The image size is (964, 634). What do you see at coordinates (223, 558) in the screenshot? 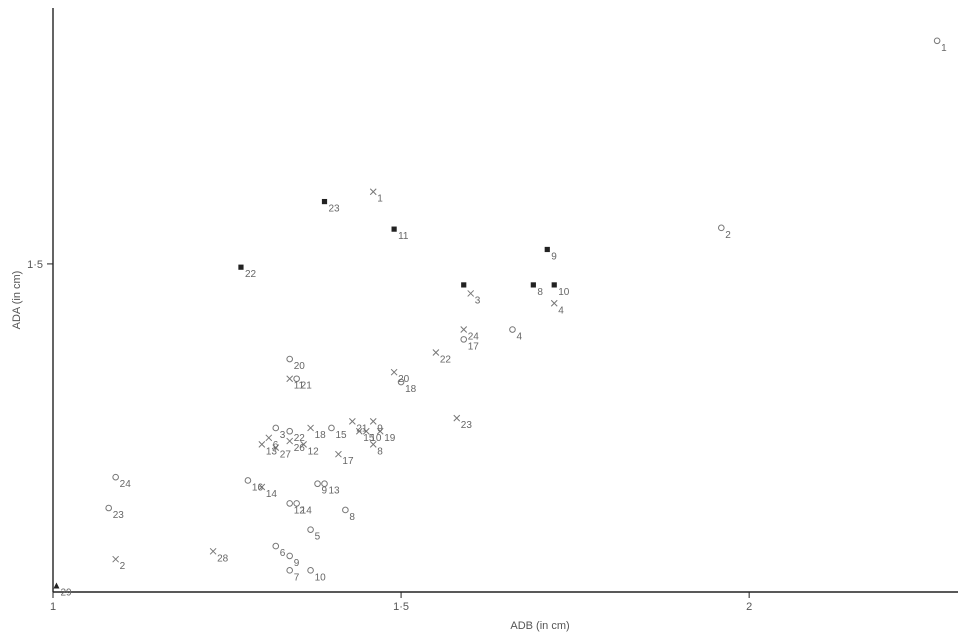
I see `point-label: 28` at bounding box center [223, 558].